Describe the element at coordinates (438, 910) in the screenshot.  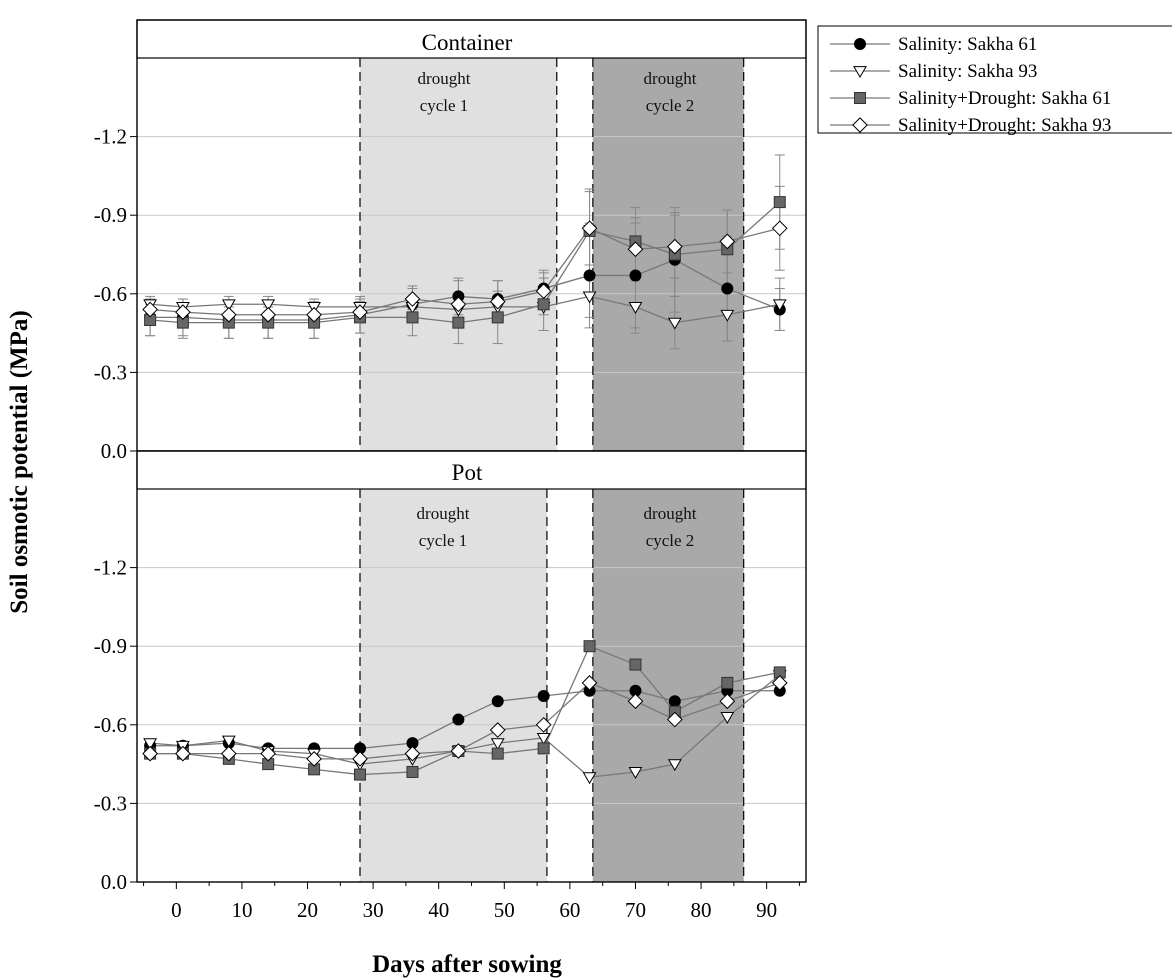
I see `x-tick-label-4: 40` at that location.